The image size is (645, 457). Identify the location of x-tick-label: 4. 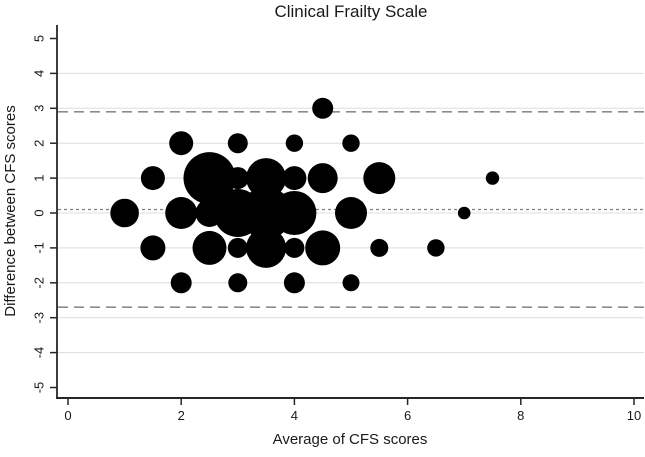
(294, 415).